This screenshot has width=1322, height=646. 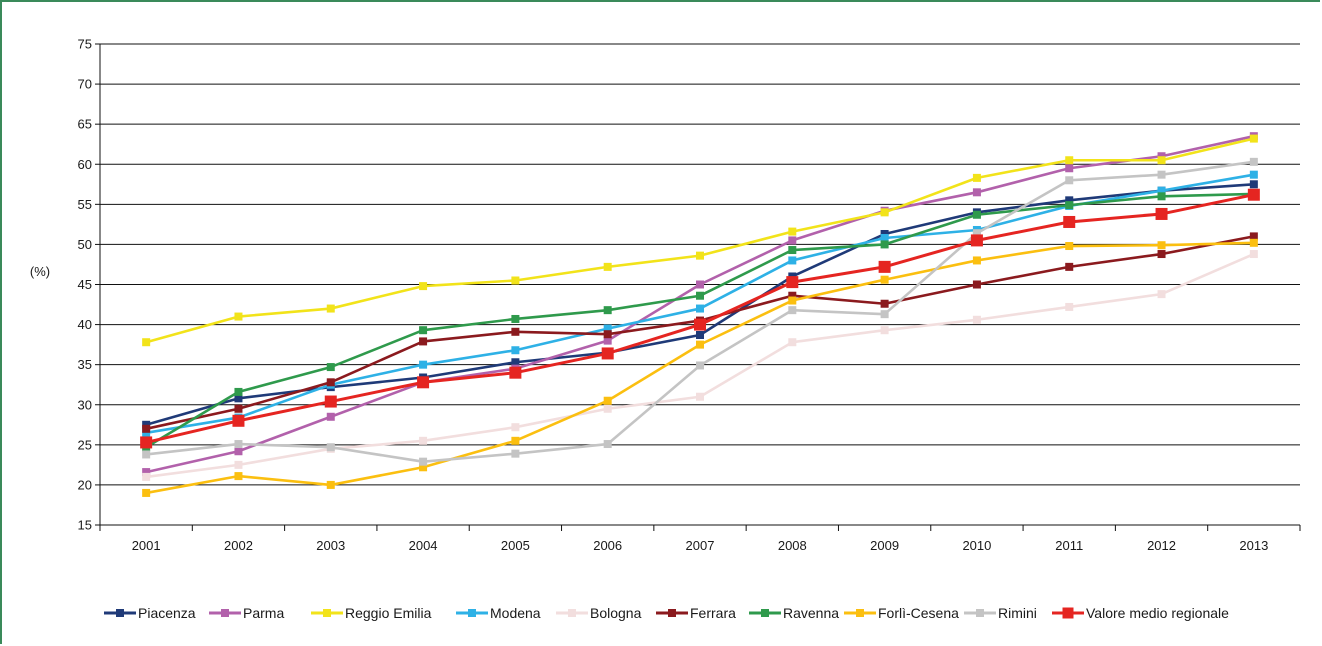 What do you see at coordinates (918, 613) in the screenshot?
I see `legend-label: Forlì-Cesena` at bounding box center [918, 613].